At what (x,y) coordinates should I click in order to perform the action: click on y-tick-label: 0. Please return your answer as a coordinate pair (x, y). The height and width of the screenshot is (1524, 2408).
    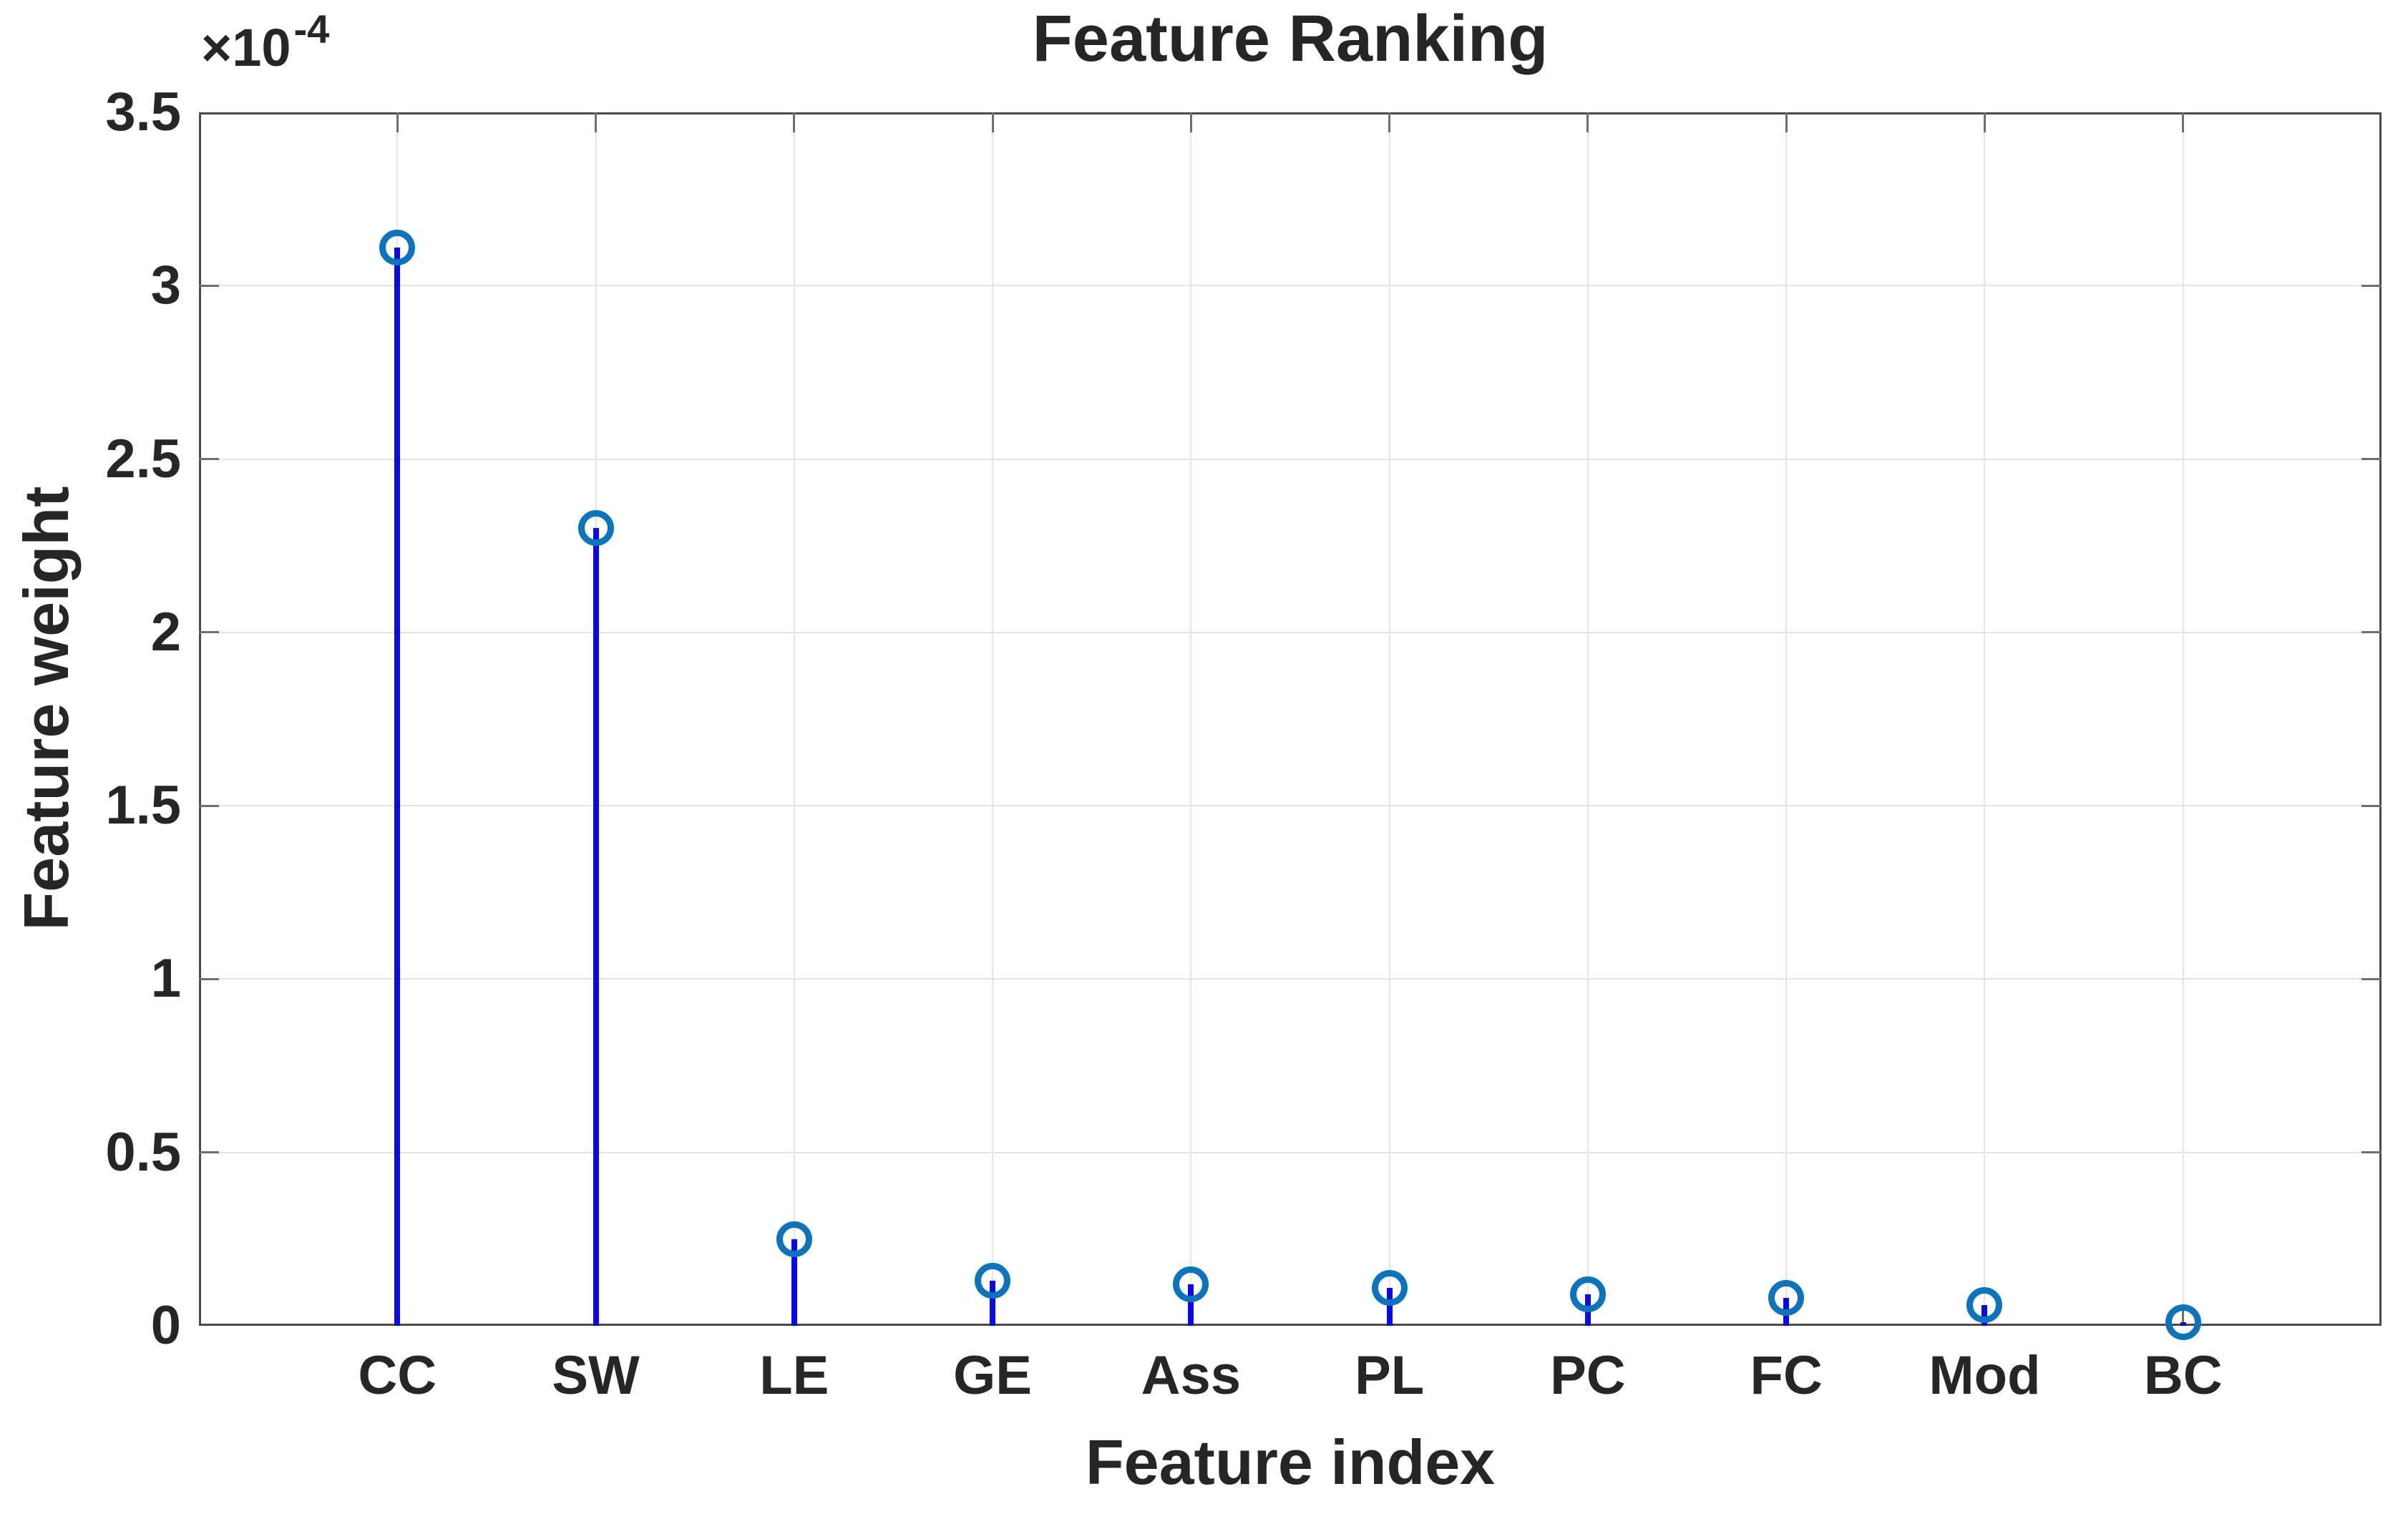
    Looking at the image, I should click on (165, 1326).